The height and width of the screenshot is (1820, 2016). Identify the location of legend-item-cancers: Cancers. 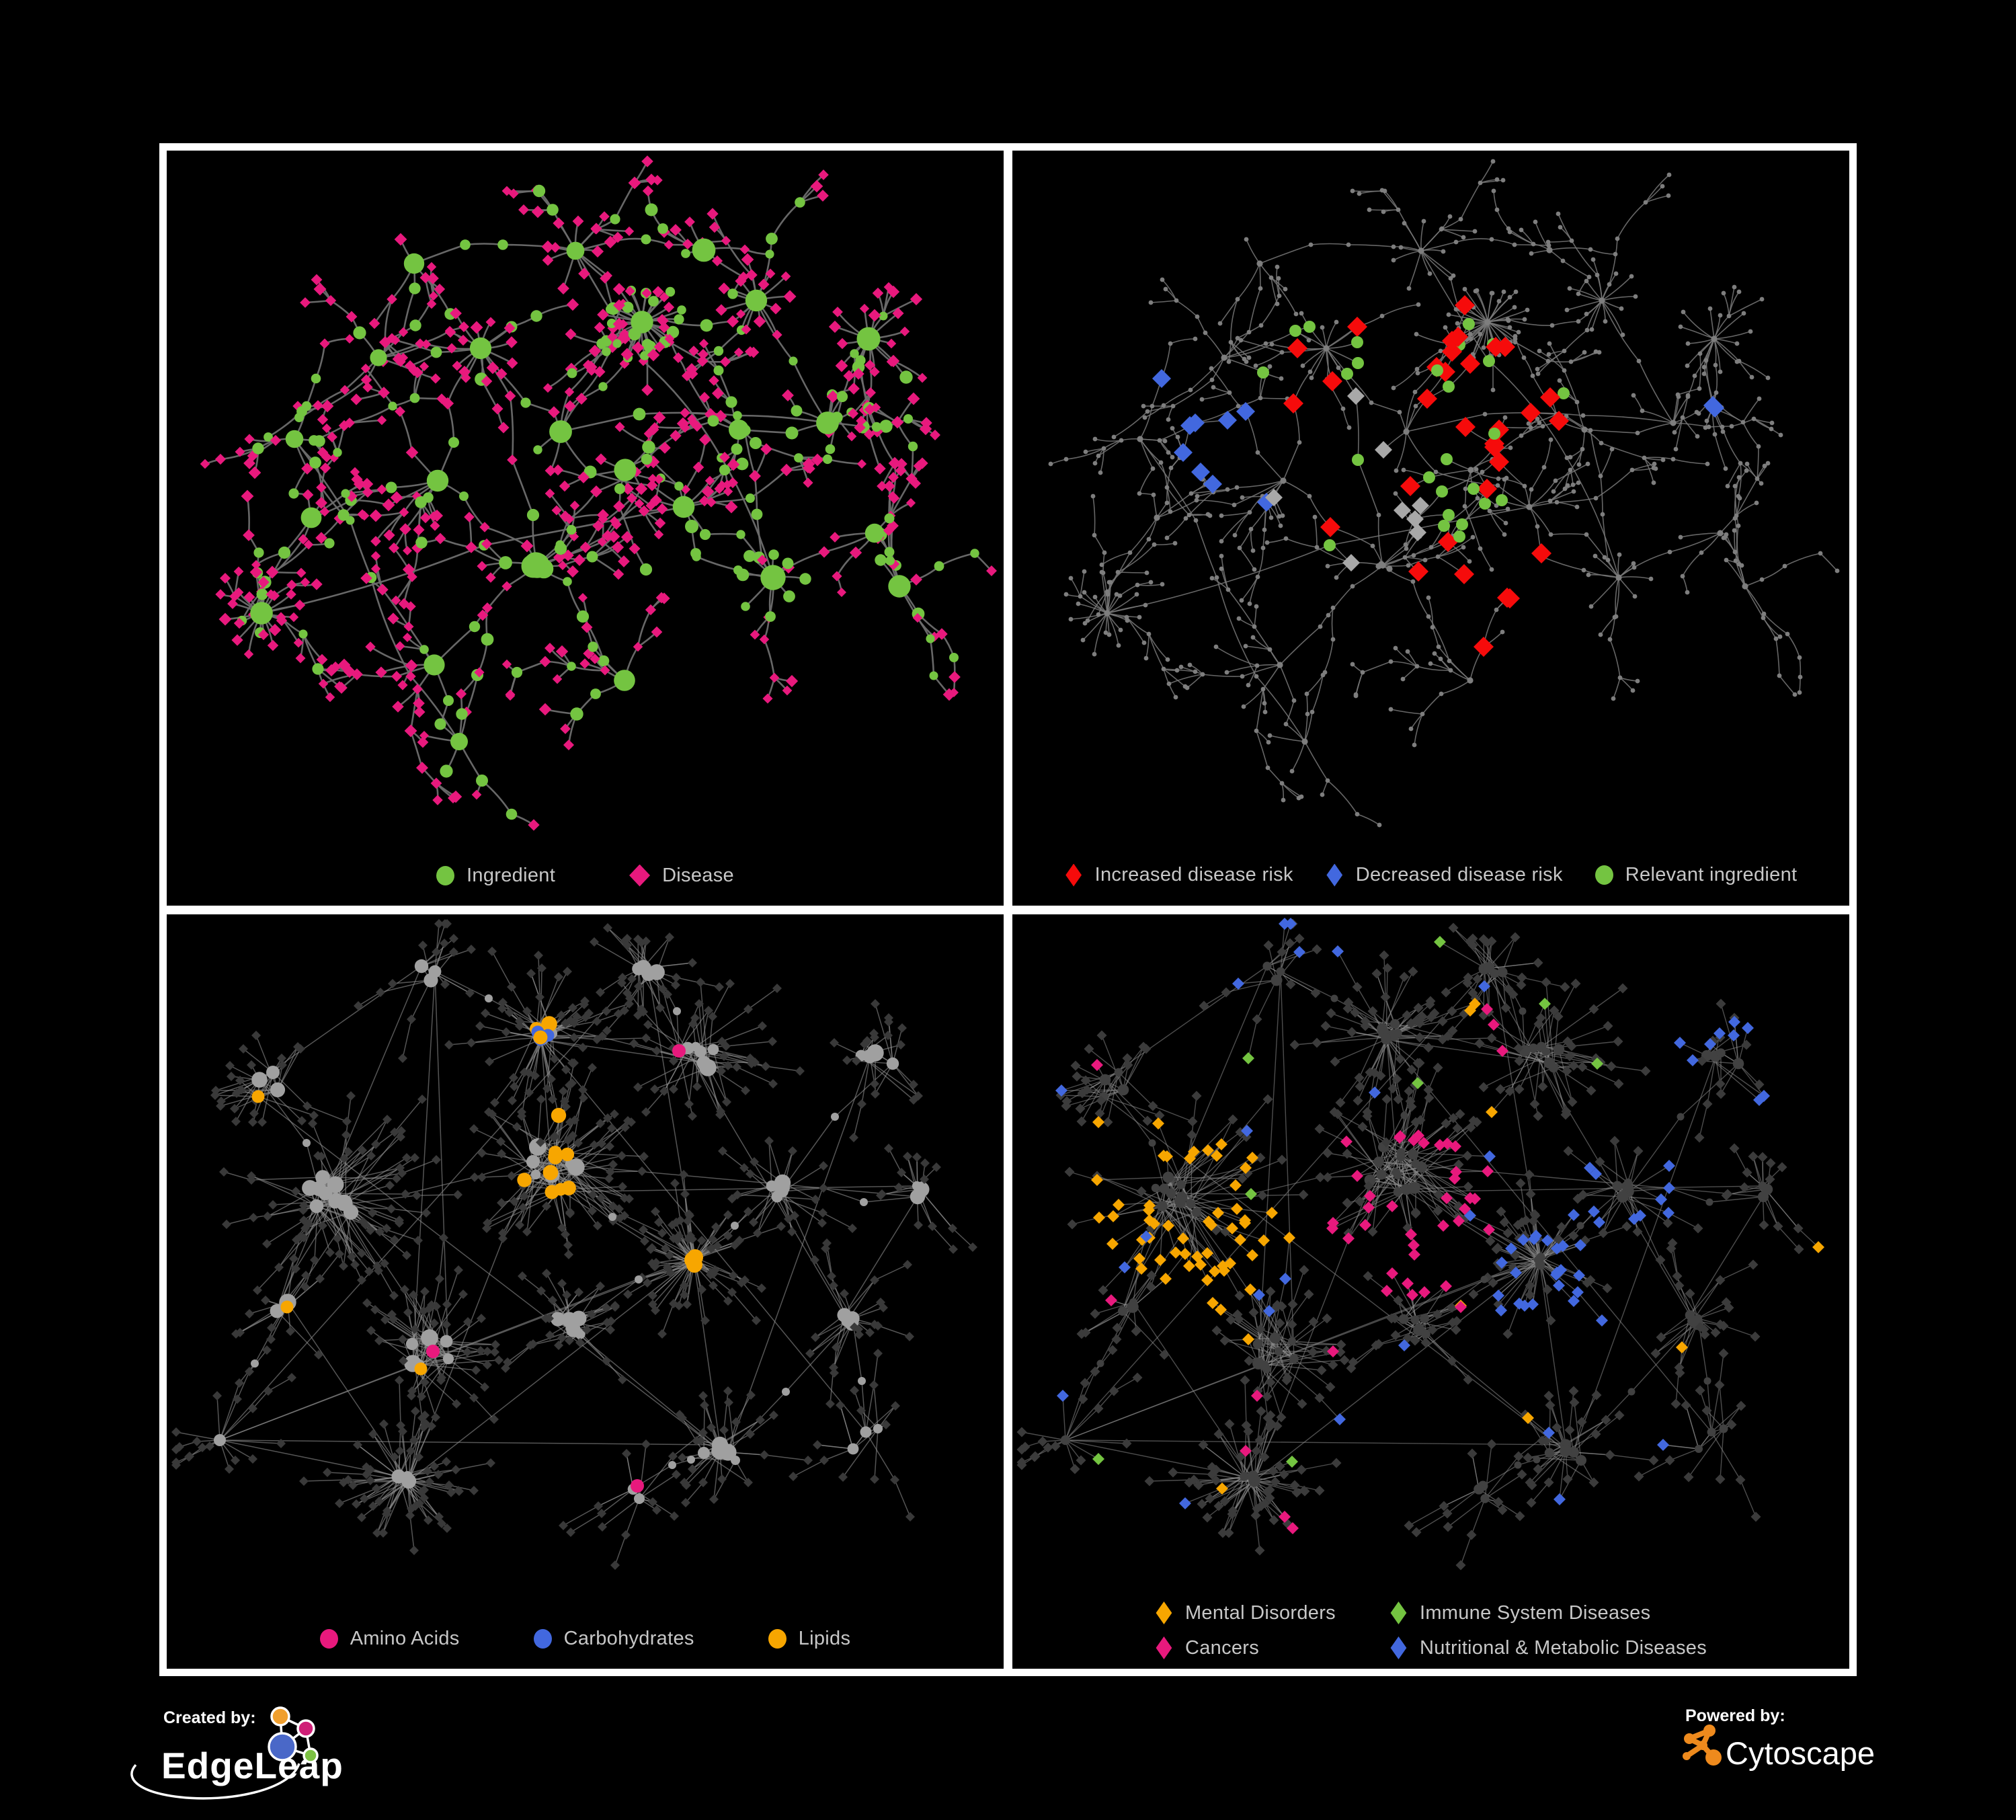
(1245, 1647).